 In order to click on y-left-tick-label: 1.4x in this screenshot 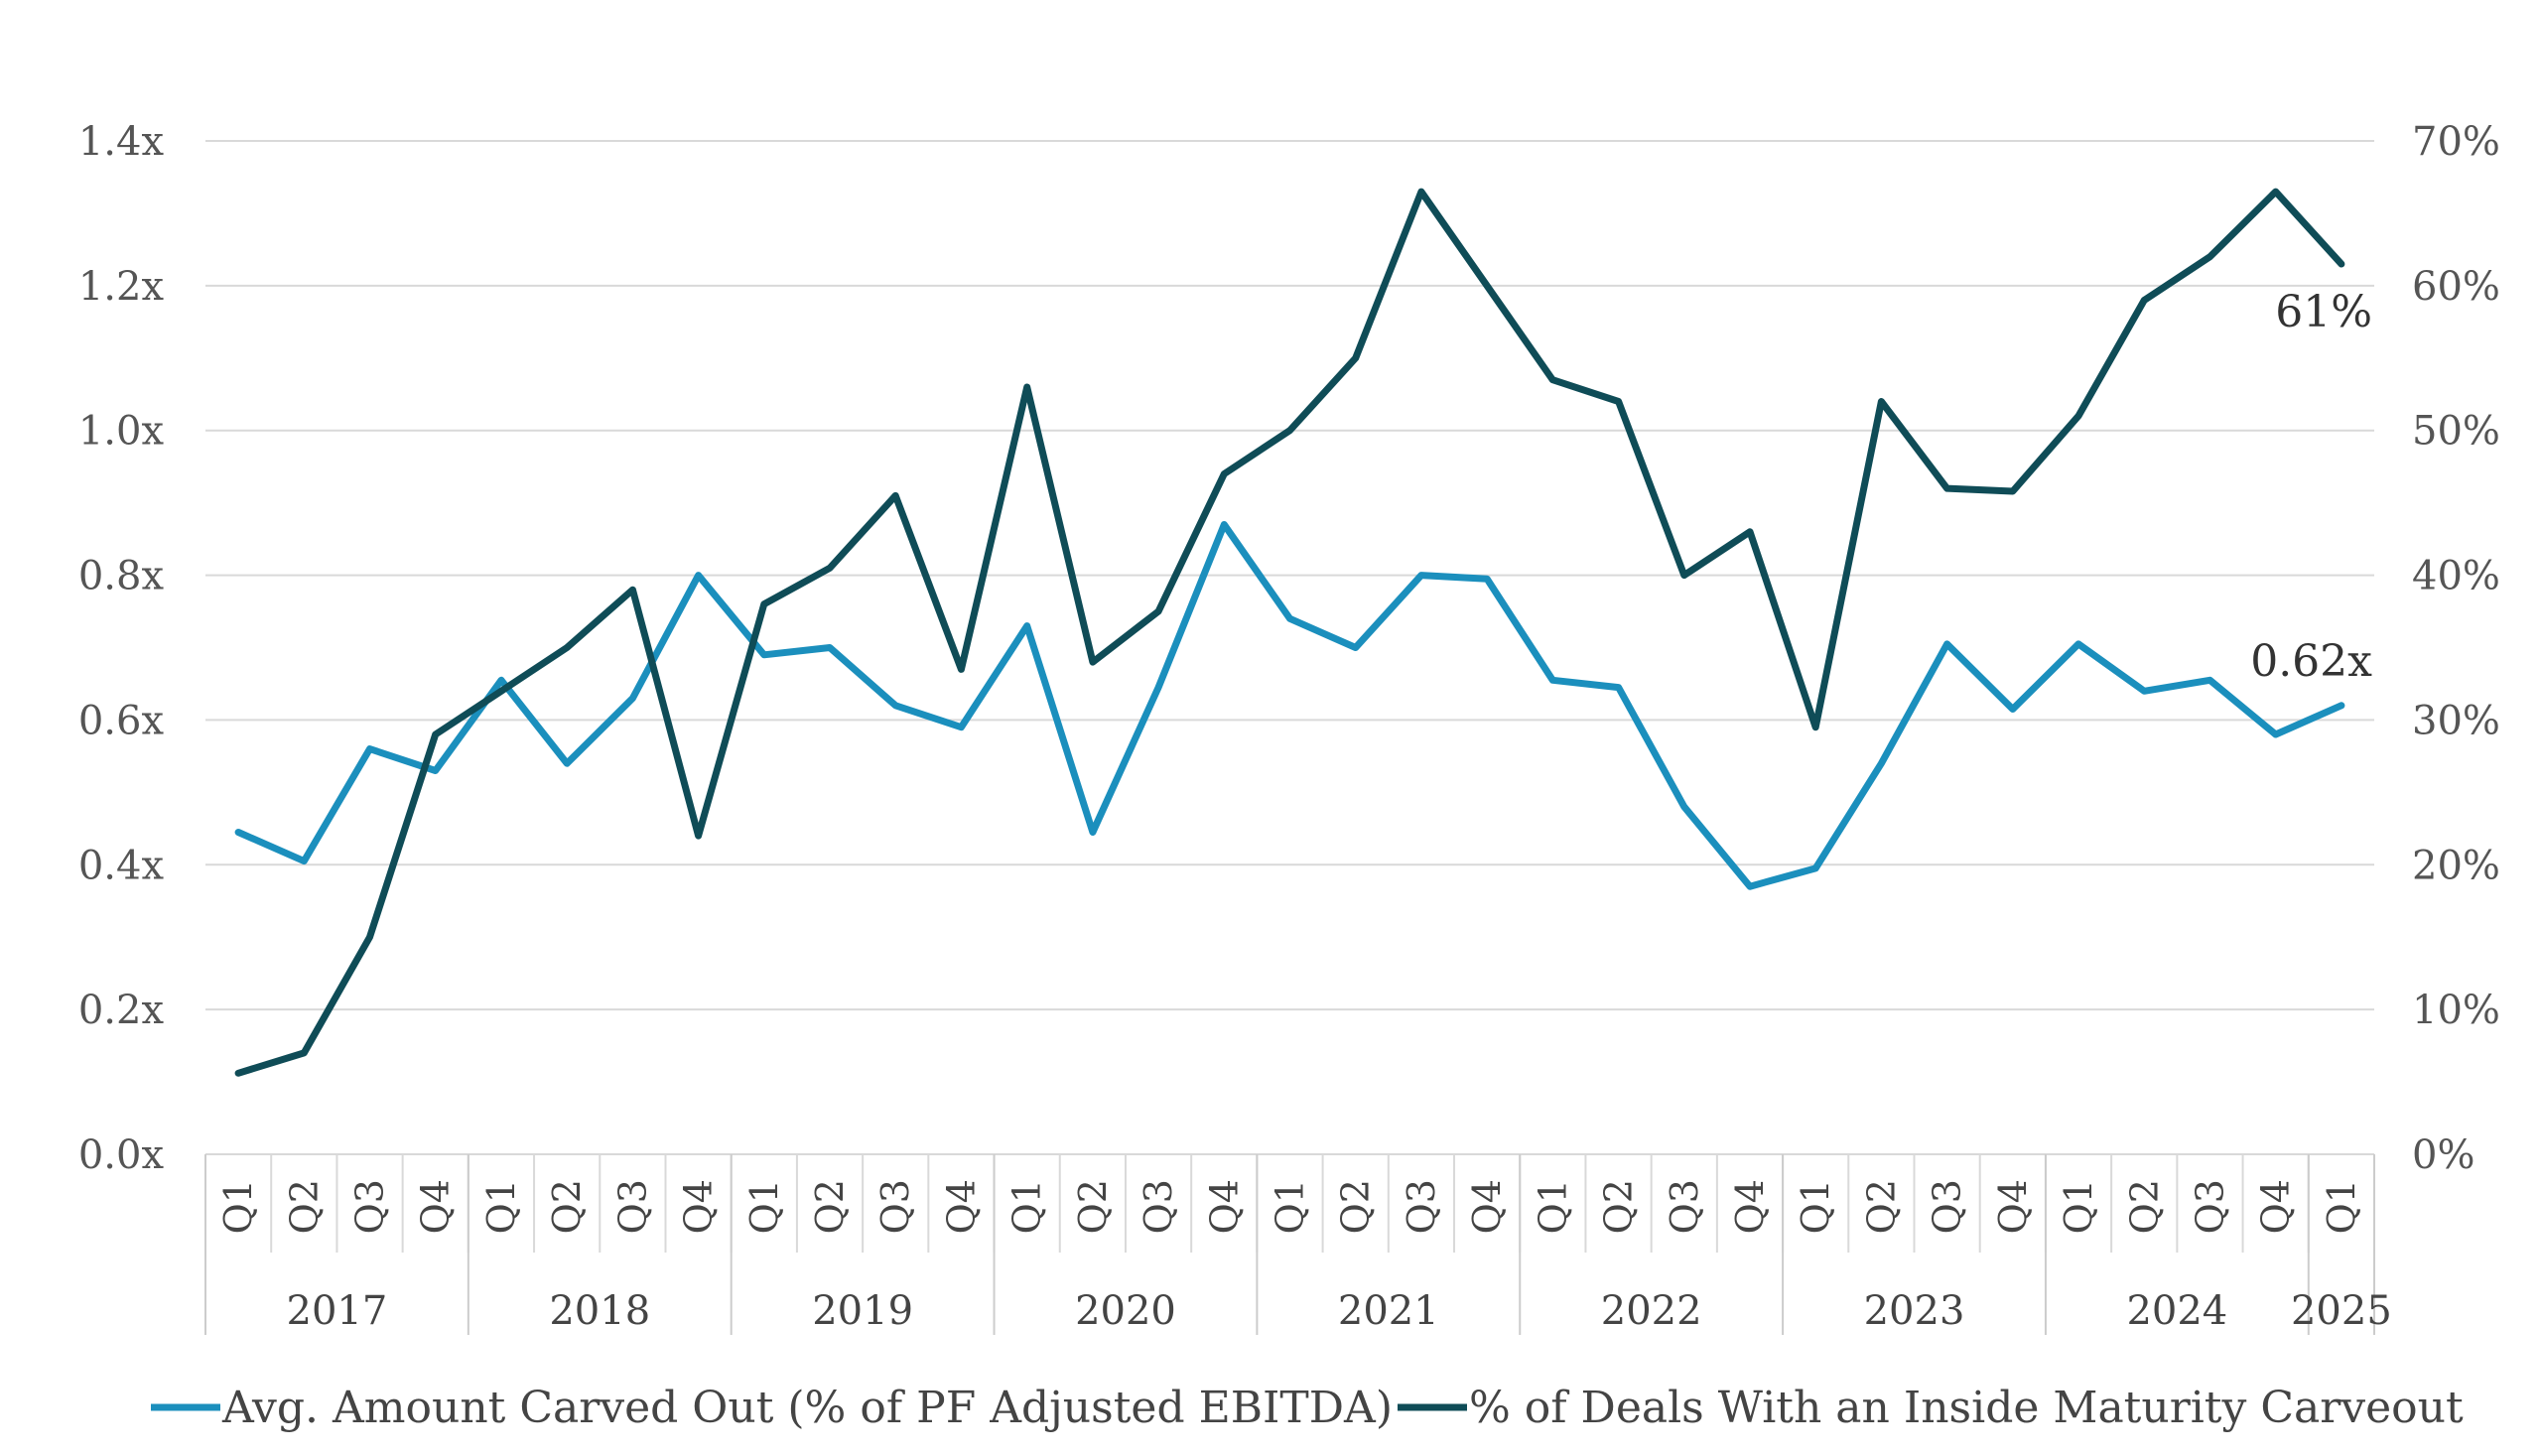, I will do `click(121, 142)`.